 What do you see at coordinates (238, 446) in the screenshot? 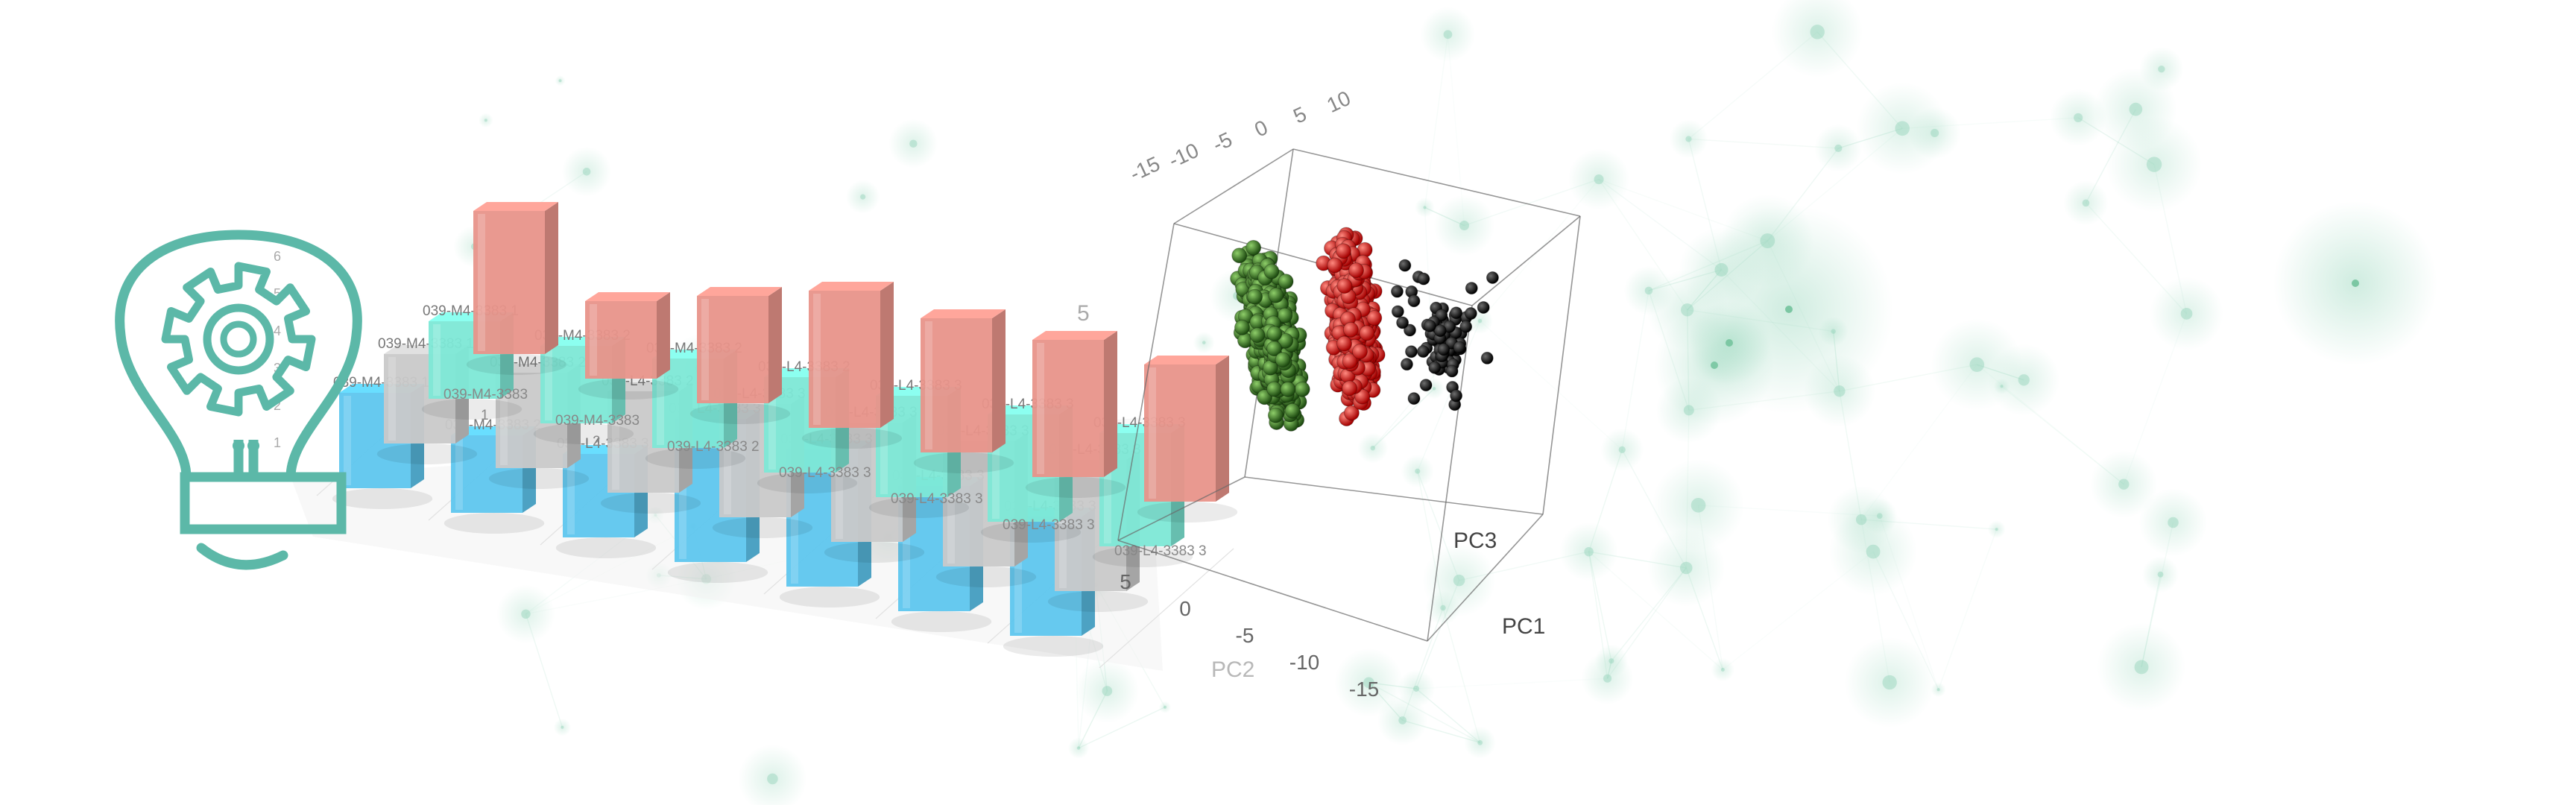
I see `filament-dot` at bounding box center [238, 446].